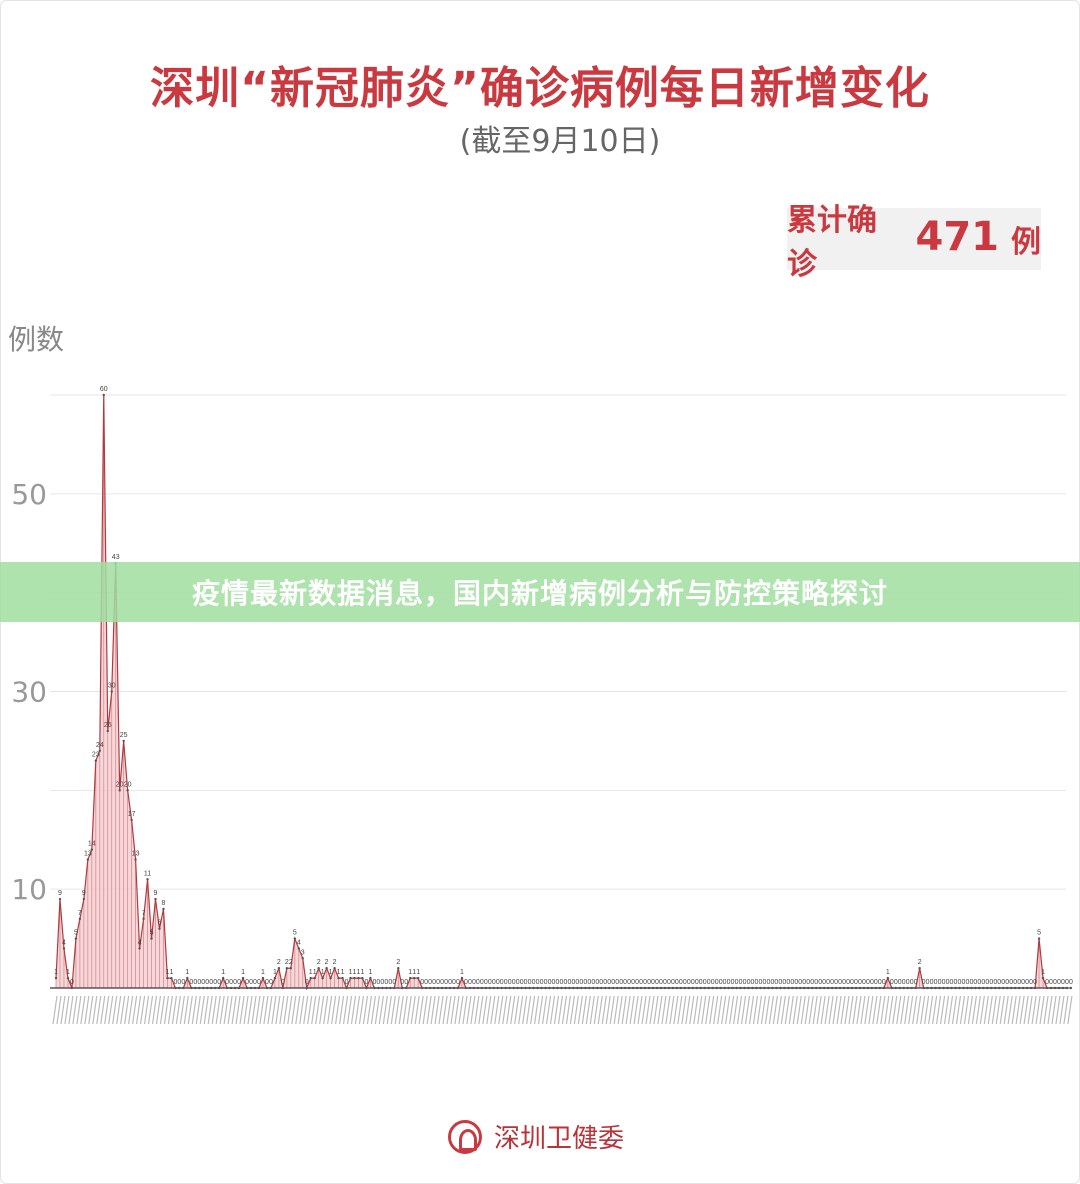  What do you see at coordinates (957, 237) in the screenshot?
I see `total-value: 471` at bounding box center [957, 237].